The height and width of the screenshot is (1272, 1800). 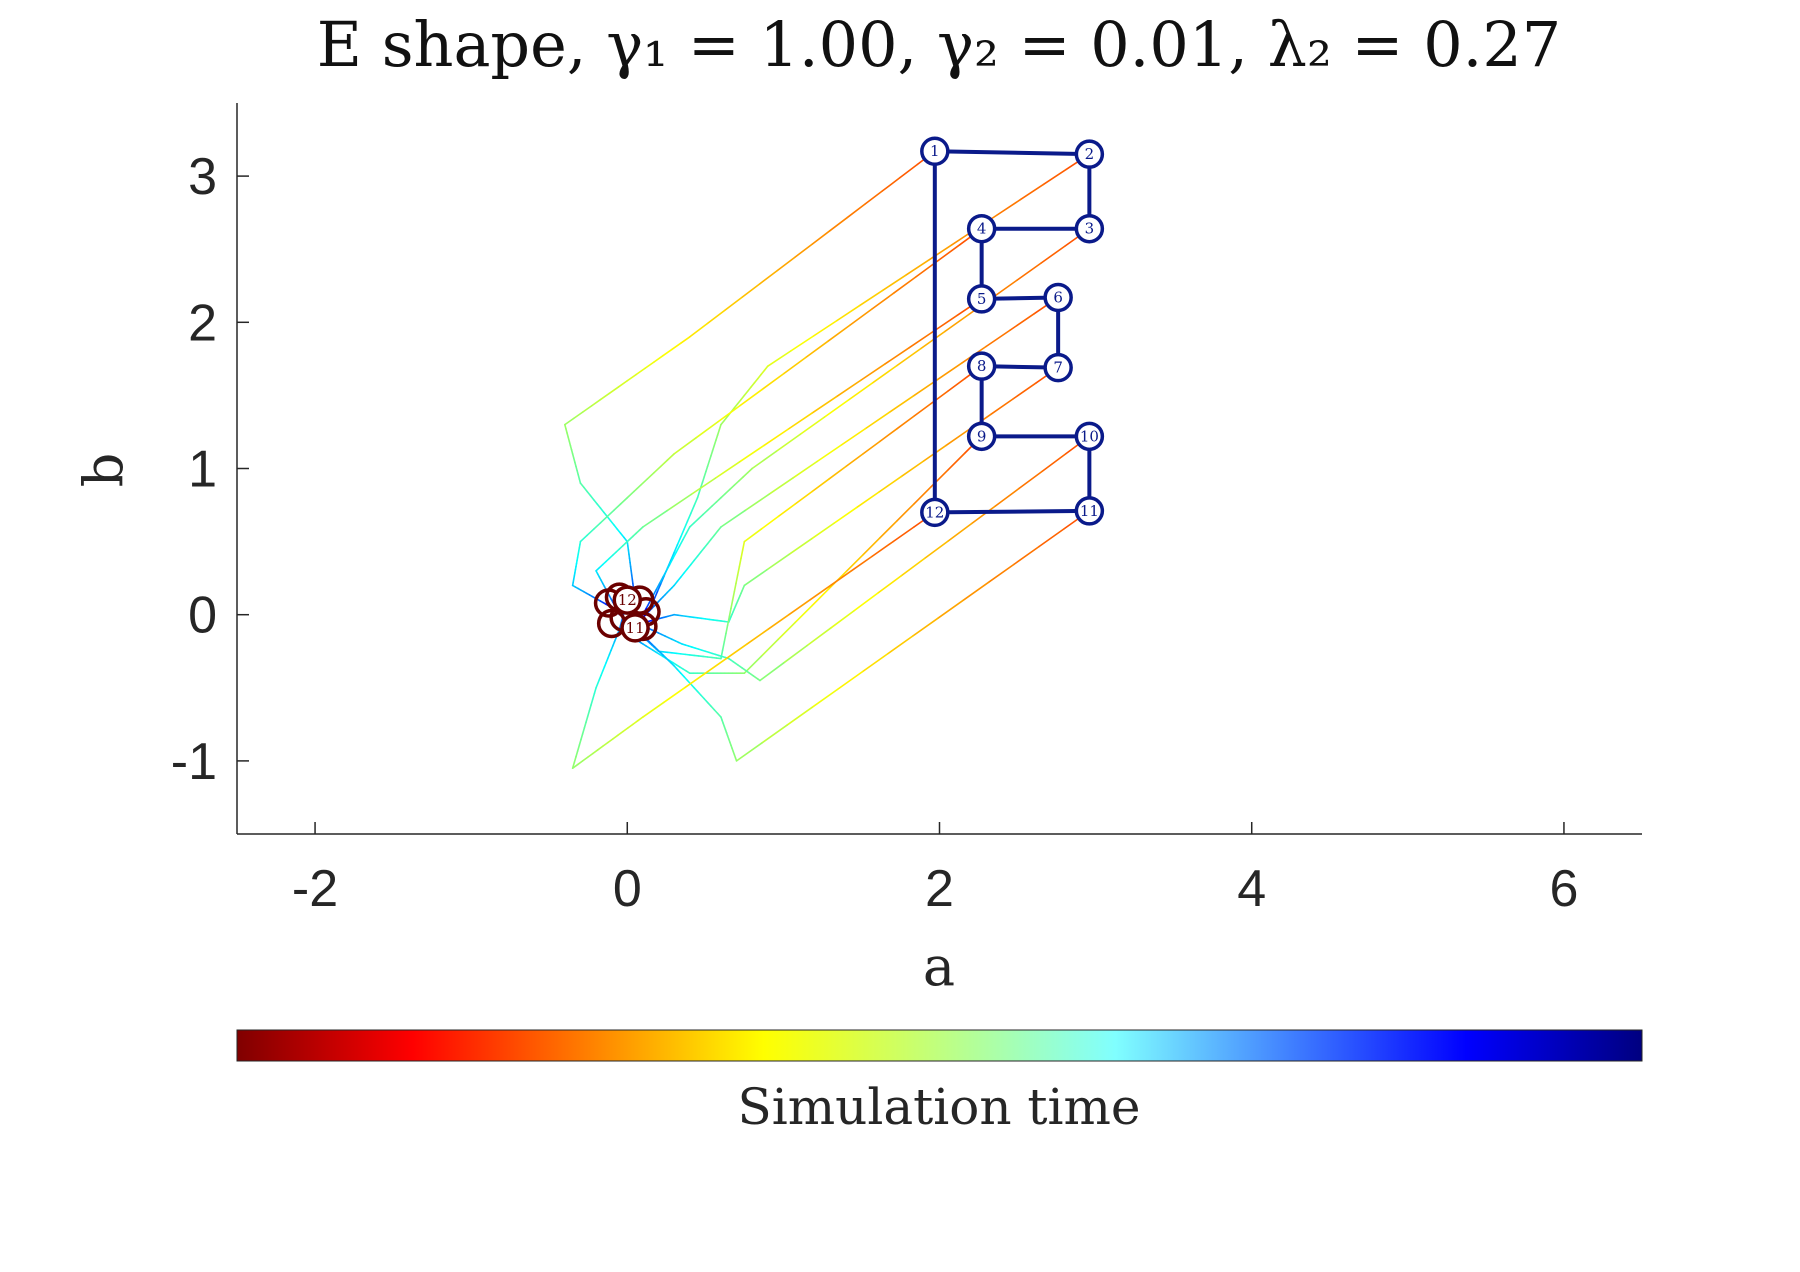 I want to click on x-axis-label: a, so click(x=939, y=966).